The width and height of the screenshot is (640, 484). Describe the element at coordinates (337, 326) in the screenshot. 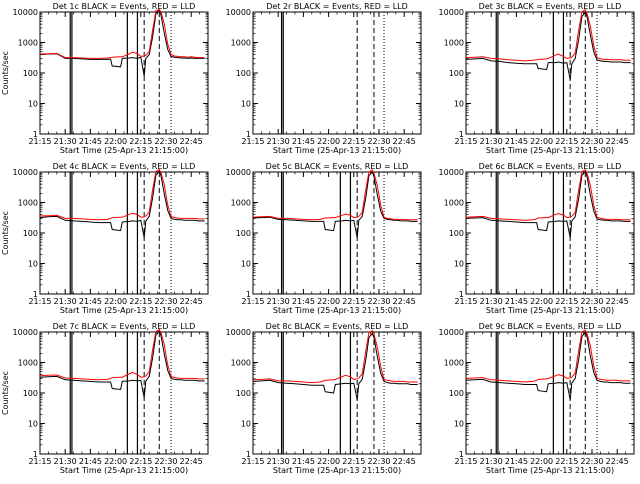

I see `panel-title: Det 8c BLACK = Events, RED = LLD` at that location.